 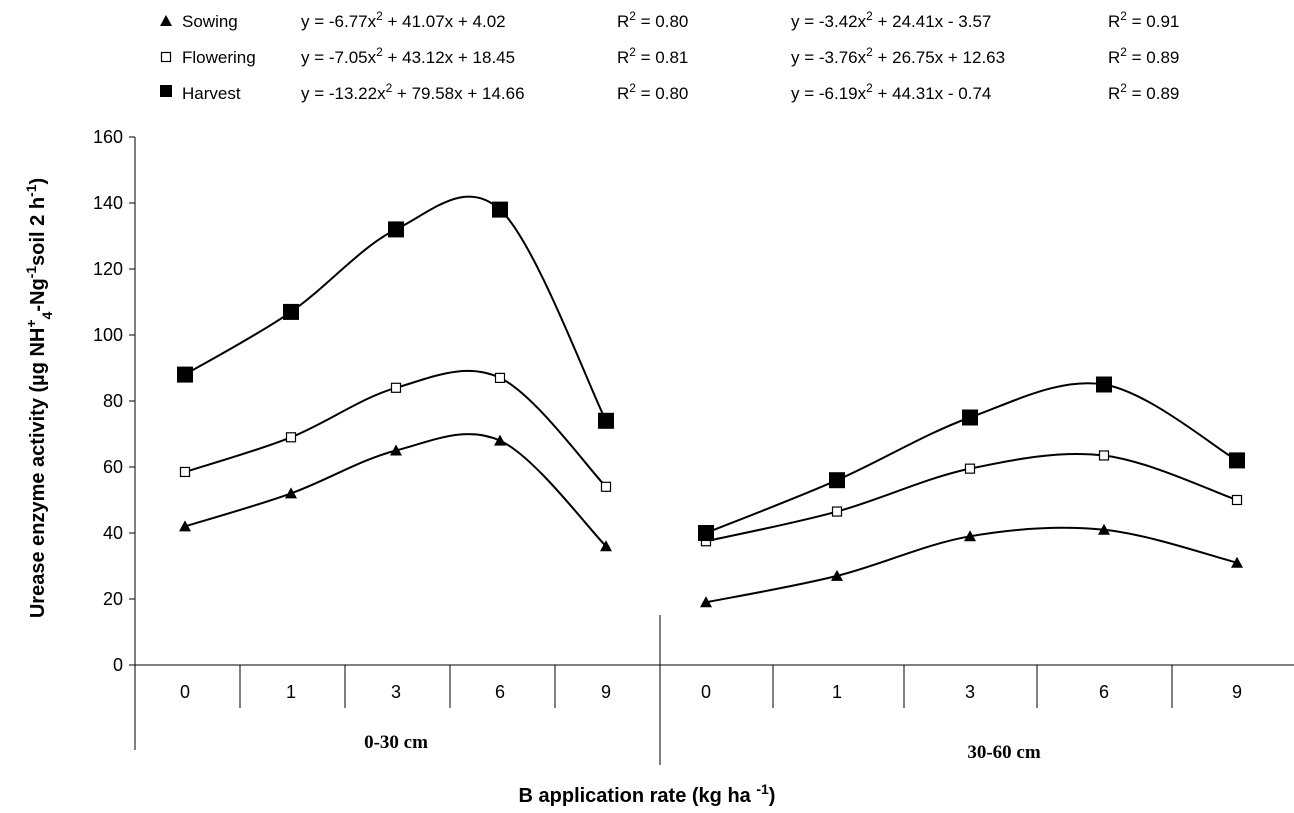 I want to click on y-tick-label: 80, so click(x=113, y=401).